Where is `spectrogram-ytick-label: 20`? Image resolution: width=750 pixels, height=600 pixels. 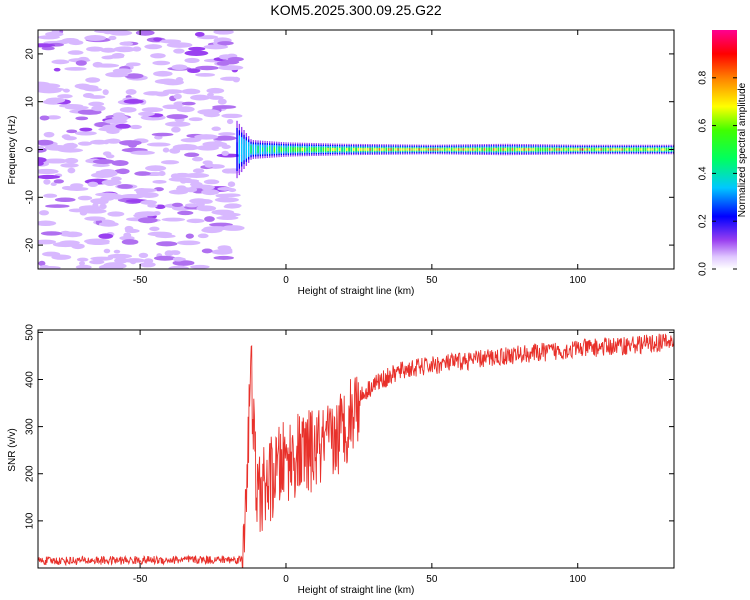
spectrogram-ytick-label: 20 is located at coordinates (30, 54).